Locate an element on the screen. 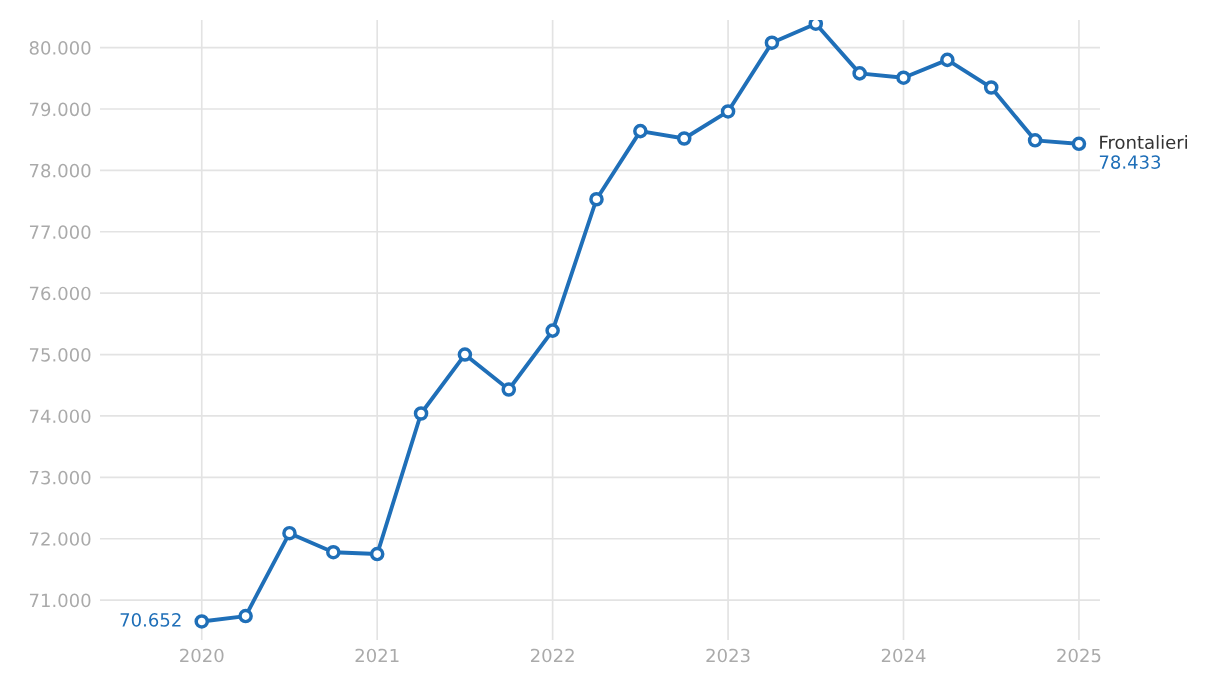 Image resolution: width=1220 pixels, height=674 pixels. x-tick-label: 2025 is located at coordinates (1079, 655).